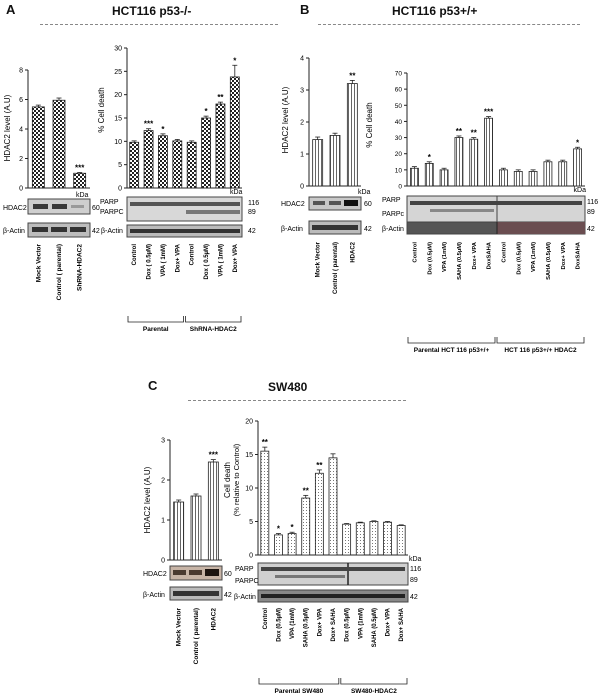 The image size is (600, 696). I want to click on label-b-m42b: 42, so click(591, 229).